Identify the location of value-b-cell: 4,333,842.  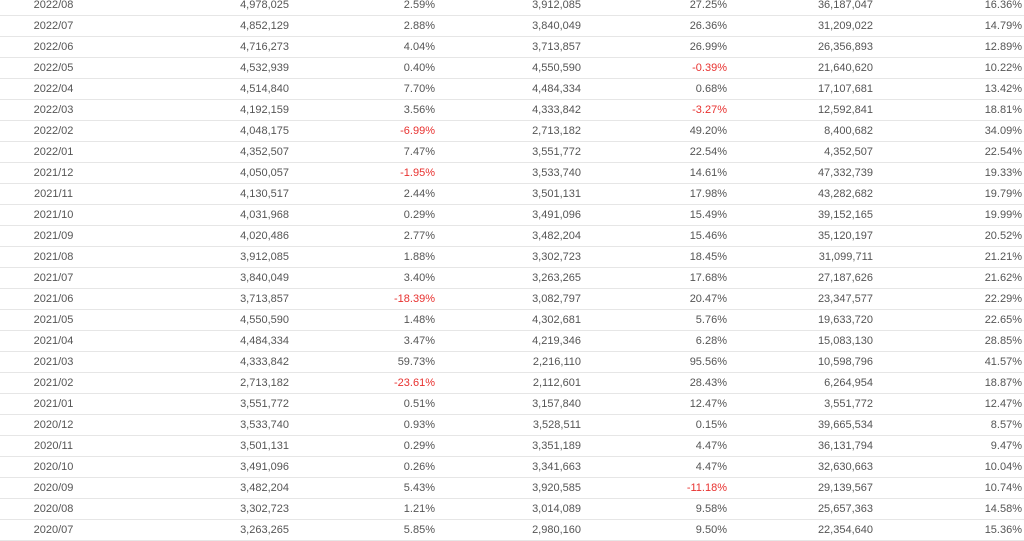
(508, 110).